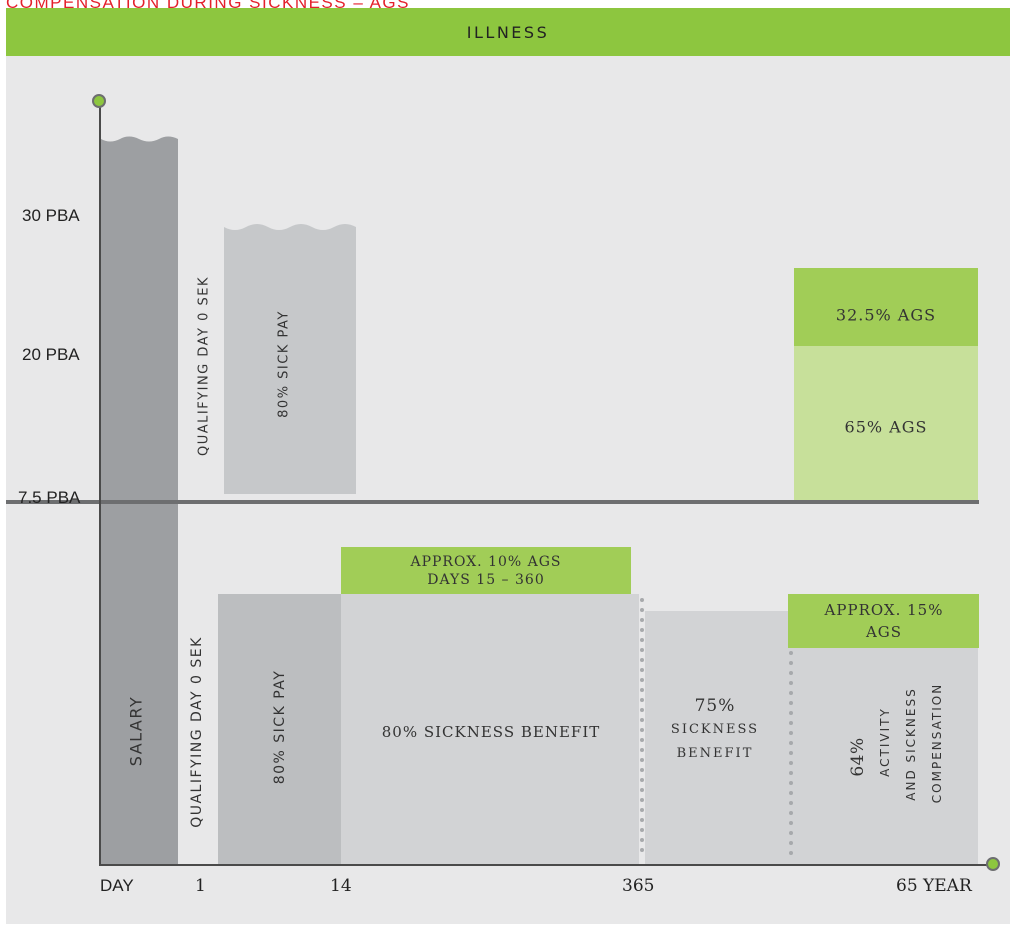 The width and height of the screenshot is (1016, 933). Describe the element at coordinates (911, 744) in the screenshot. I see `activity-line2: AND SICKNESS` at that location.